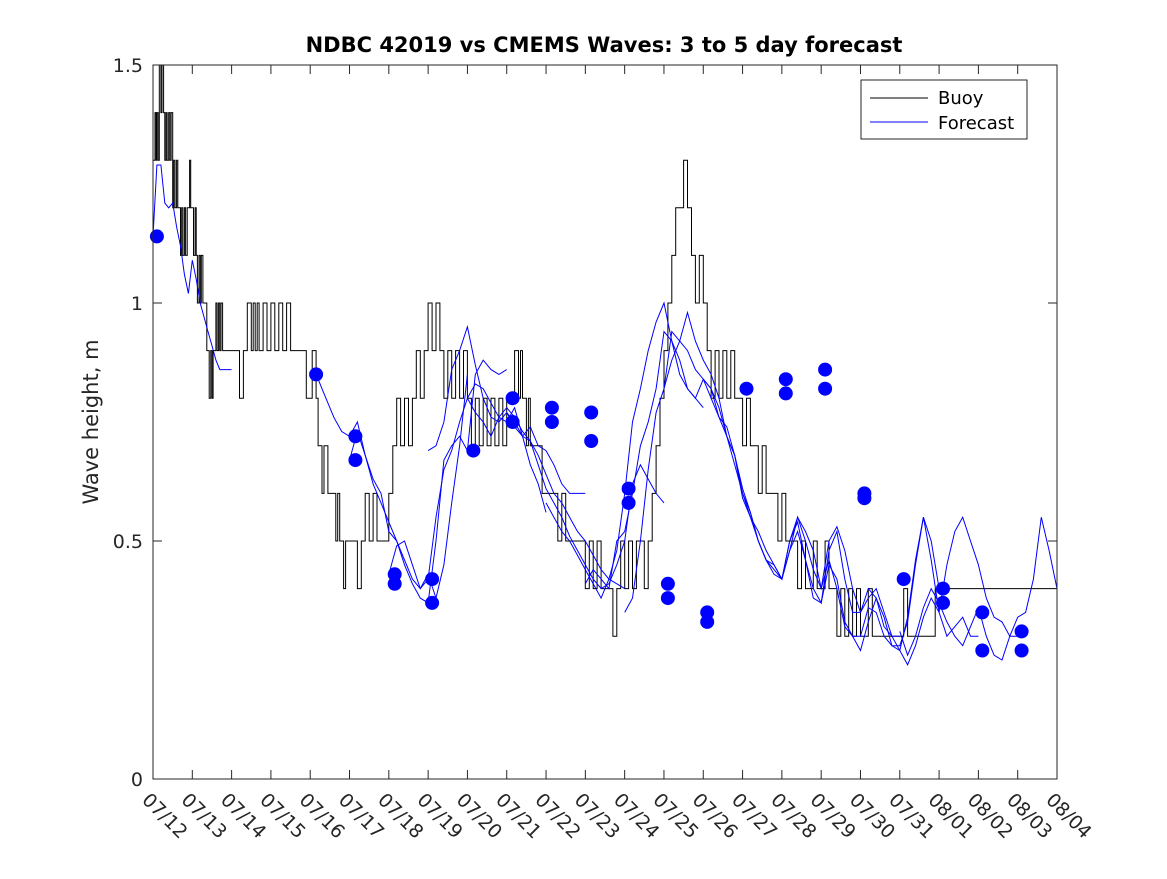 Image resolution: width=1167 pixels, height=879 pixels. Describe the element at coordinates (137, 304) in the screenshot. I see `y-tick-label: 1` at that location.